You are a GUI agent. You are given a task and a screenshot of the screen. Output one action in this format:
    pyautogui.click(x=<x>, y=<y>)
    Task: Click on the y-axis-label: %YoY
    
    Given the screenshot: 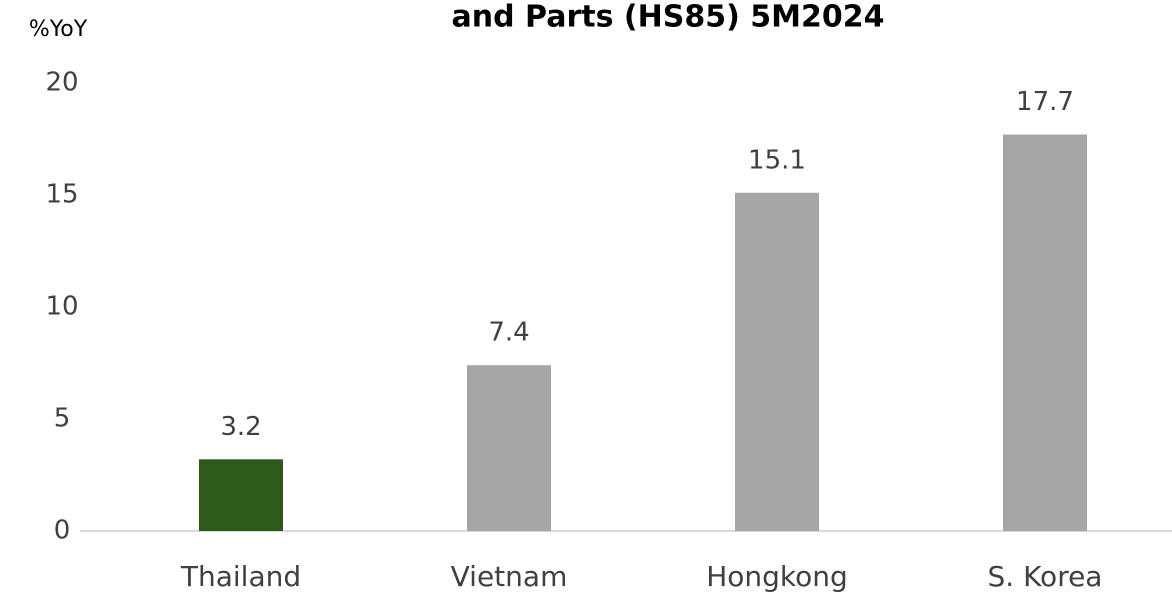 What is the action you would take?
    pyautogui.click(x=58, y=29)
    